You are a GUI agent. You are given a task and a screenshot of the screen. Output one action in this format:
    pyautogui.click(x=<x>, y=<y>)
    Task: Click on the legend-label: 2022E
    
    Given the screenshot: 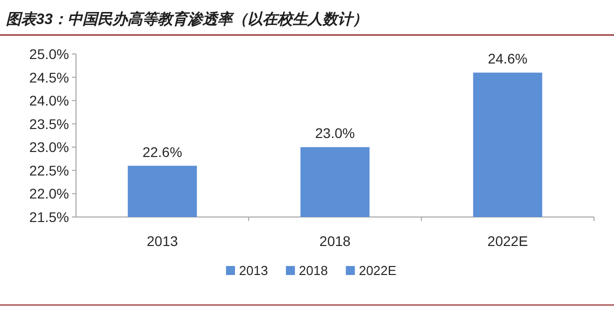 What is the action you would take?
    pyautogui.click(x=377, y=270)
    